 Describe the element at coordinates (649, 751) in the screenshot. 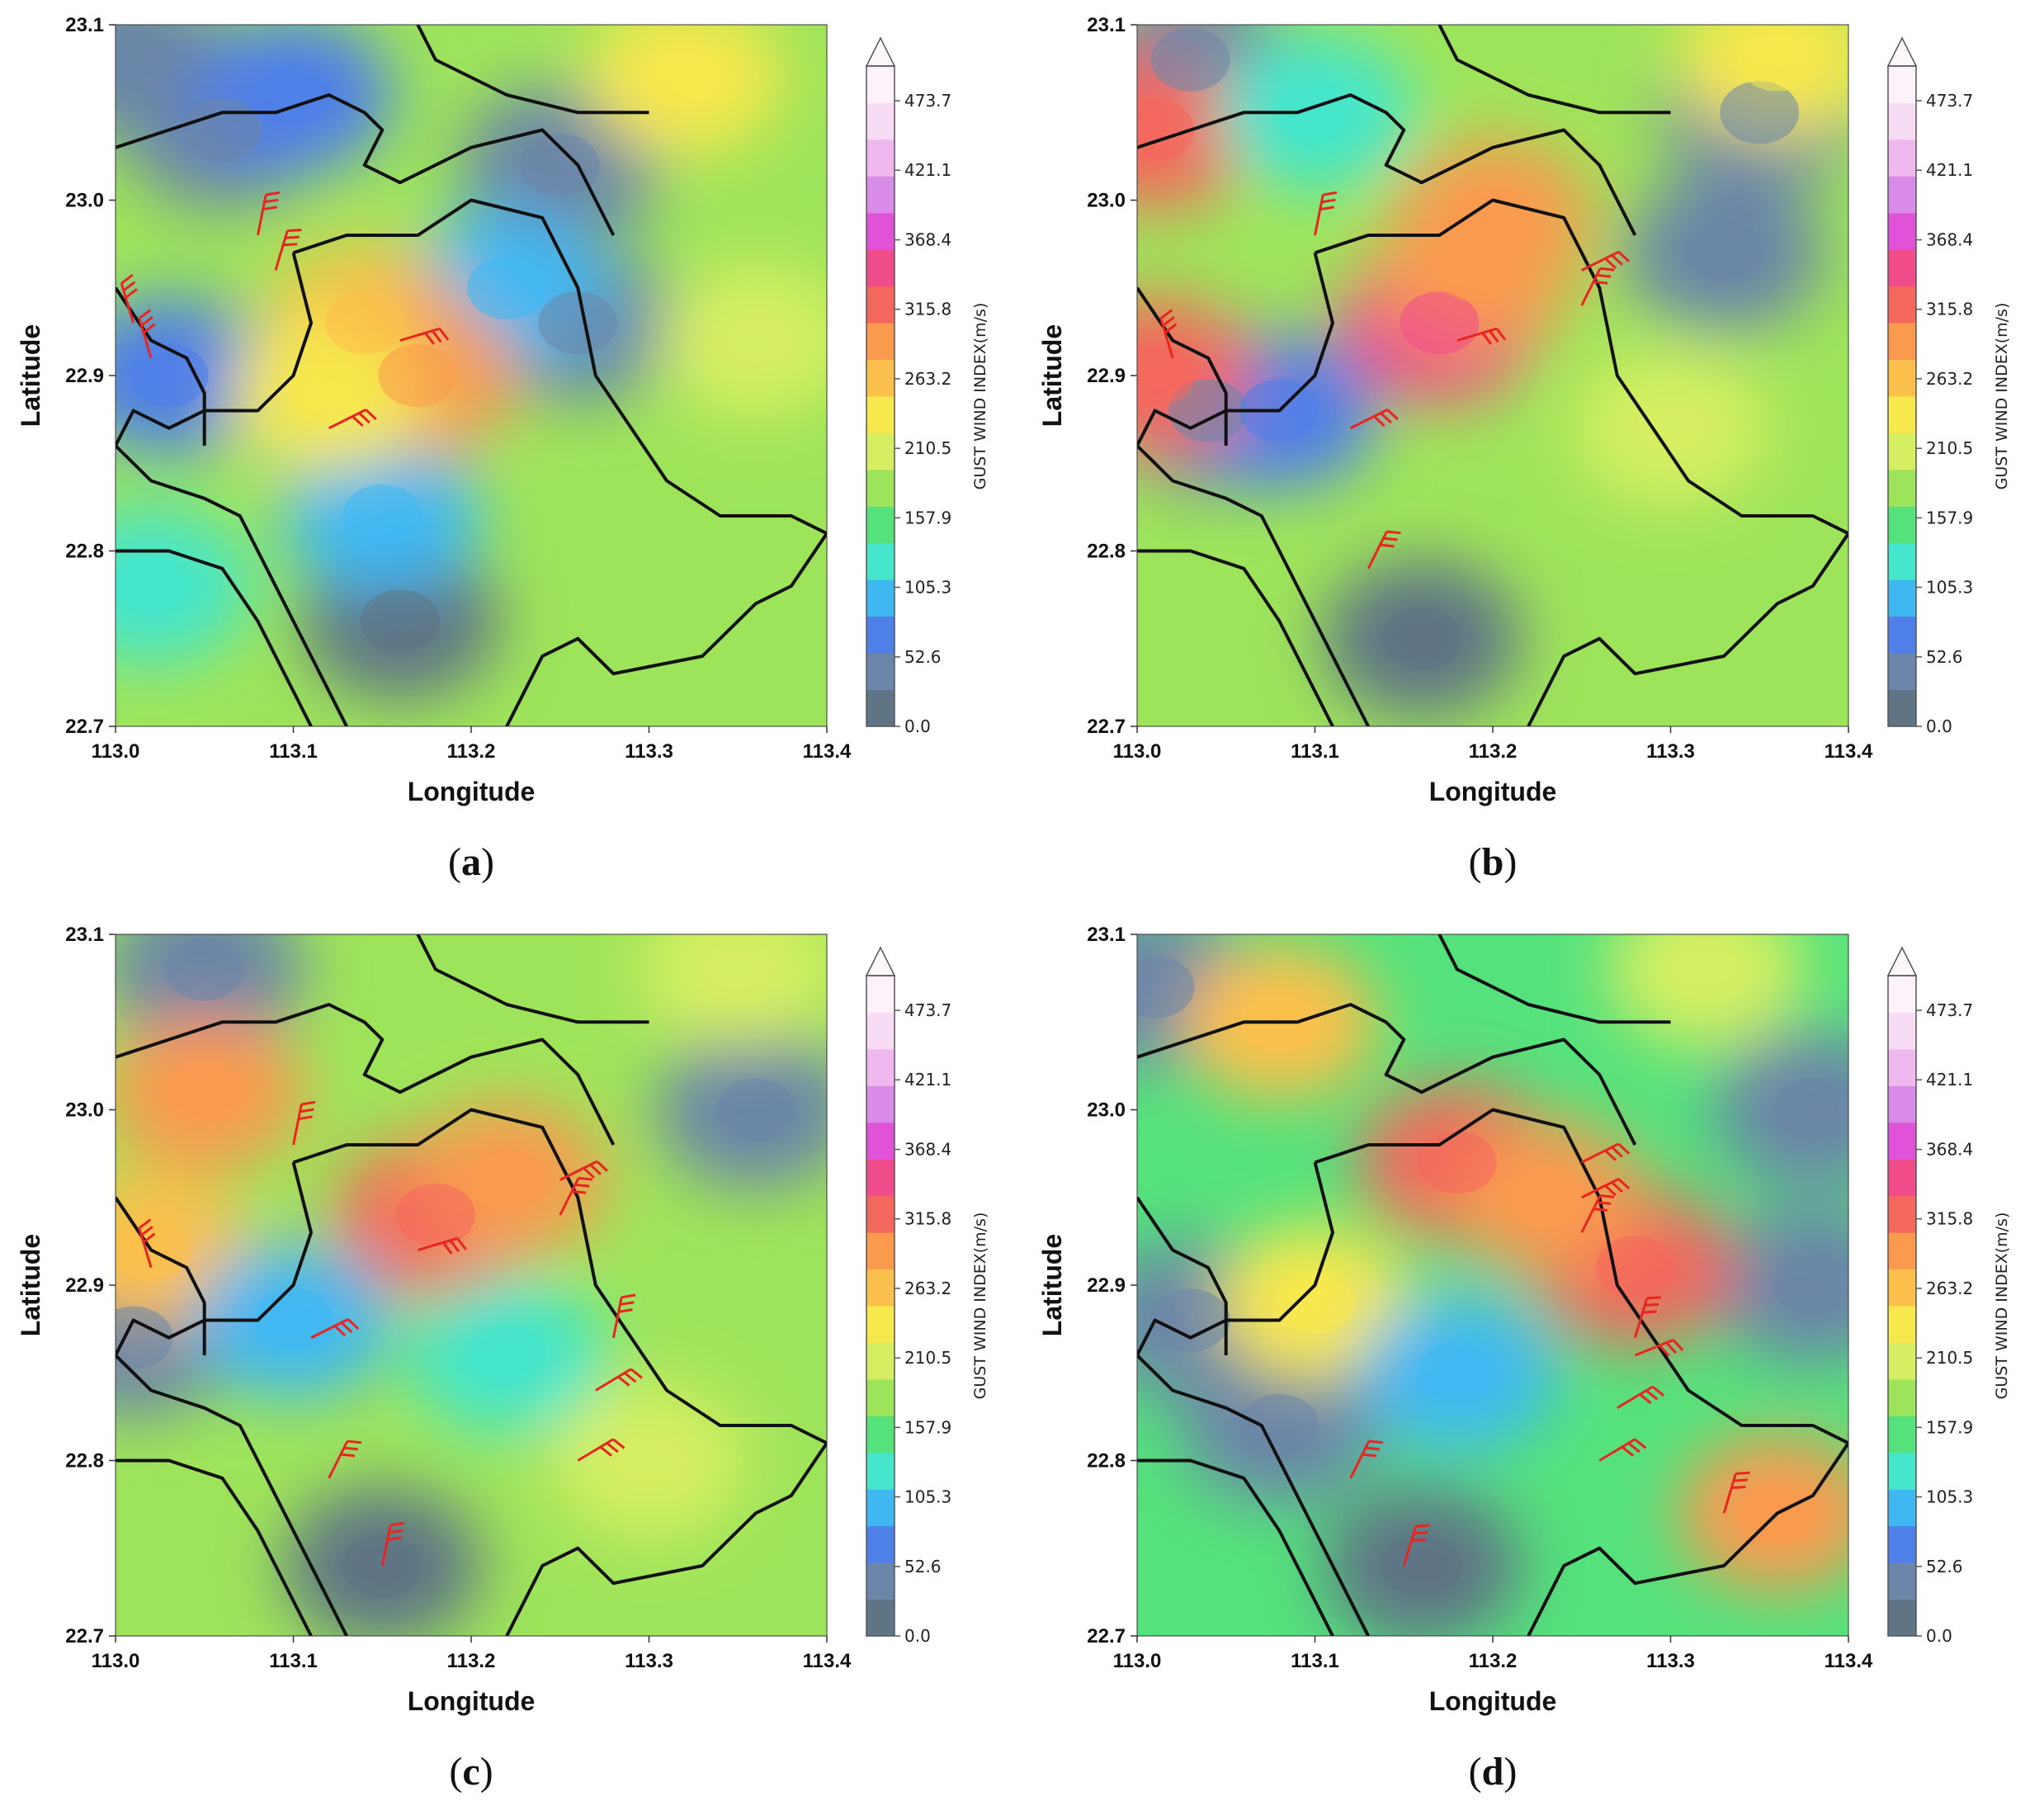

I see `x-tick-label: 113.3` at that location.